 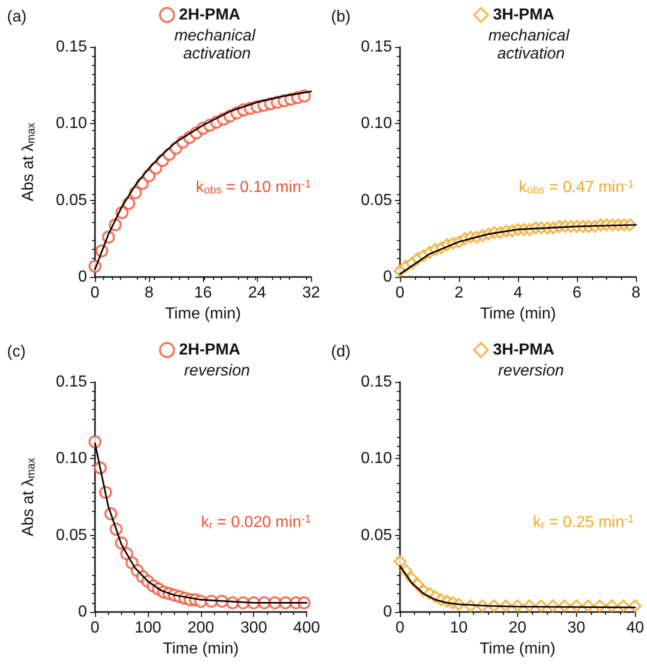 What do you see at coordinates (257, 293) in the screenshot?
I see `x-tick-label: 24` at bounding box center [257, 293].